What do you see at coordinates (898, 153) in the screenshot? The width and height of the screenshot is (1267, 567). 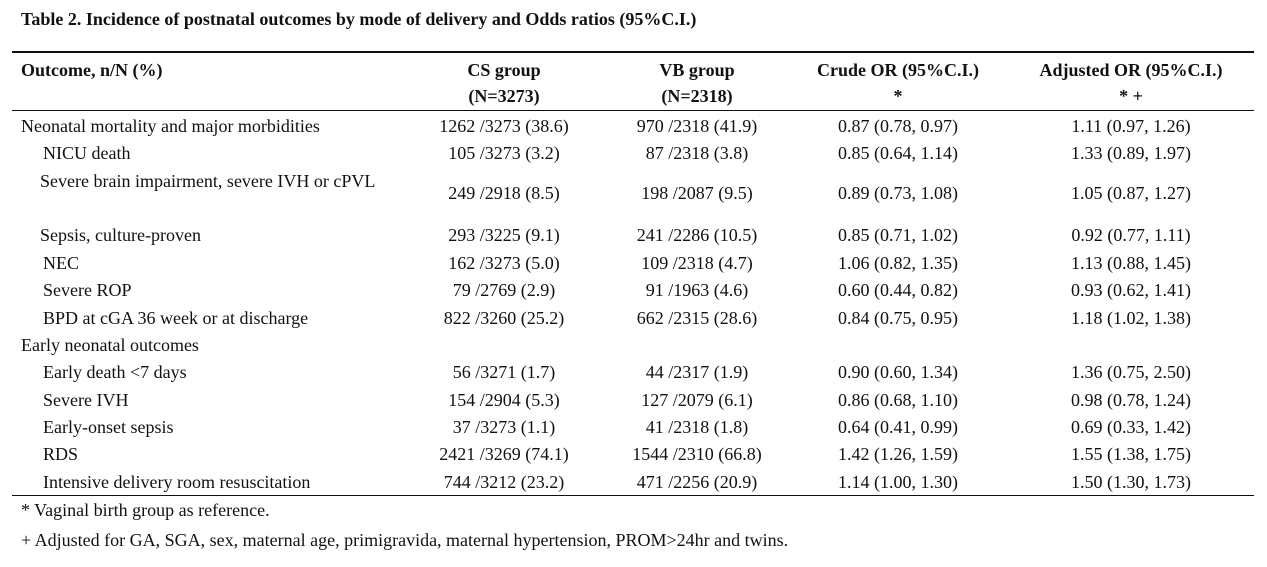 I see `row-crude-or: 0.85 (0.64, 1.14)` at bounding box center [898, 153].